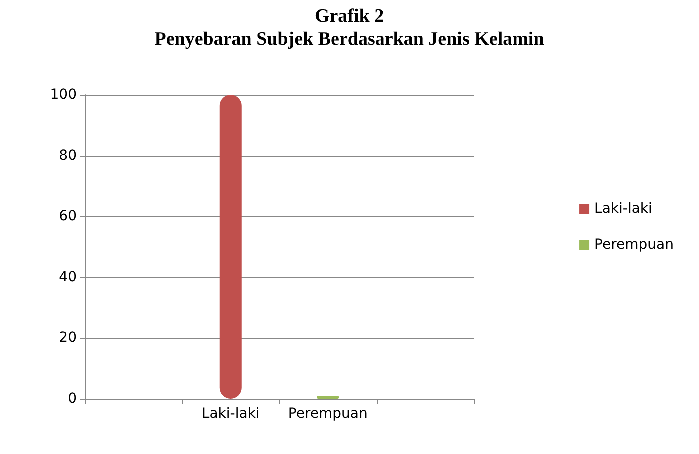  Describe the element at coordinates (68, 338) in the screenshot. I see `y-tick-label: 20` at that location.